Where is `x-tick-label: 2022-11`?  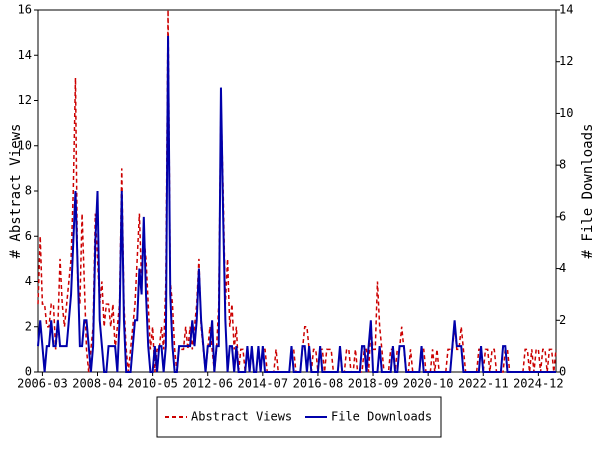 x-tick-label: 2022-11 is located at coordinates (483, 384).